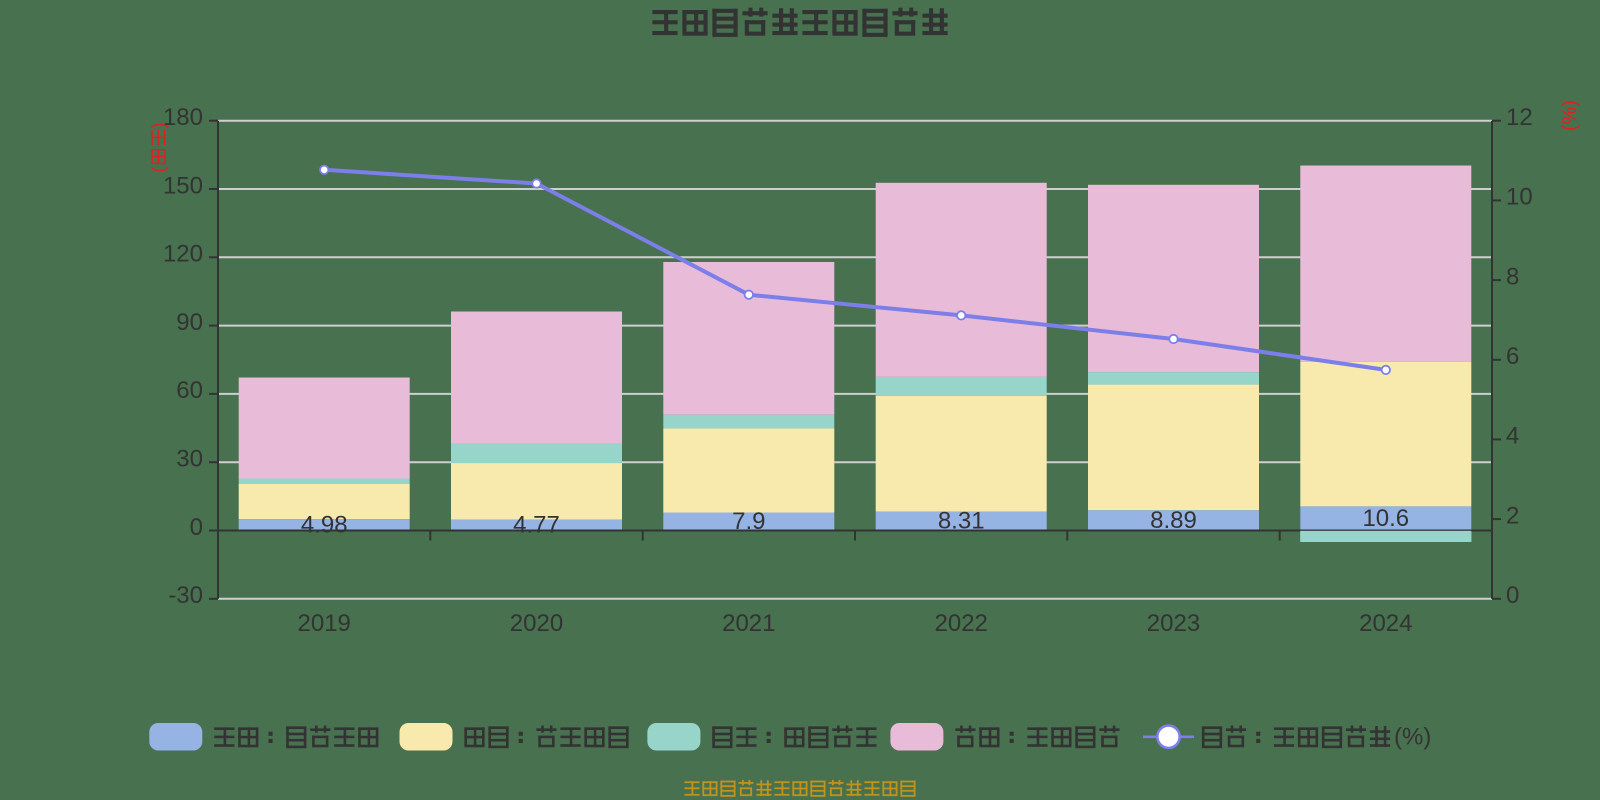 This screenshot has height=800, width=1600. What do you see at coordinates (189, 390) in the screenshot?
I see `svg-text: 60` at bounding box center [189, 390].